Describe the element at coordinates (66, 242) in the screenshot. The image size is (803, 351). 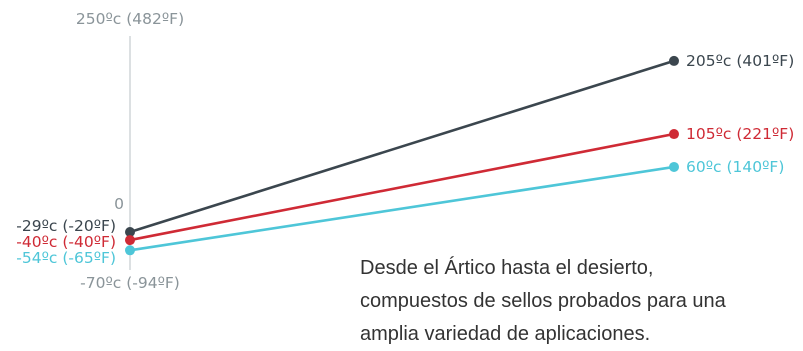
I see `series-start-label: -40ºc (-40ºF)` at that location.